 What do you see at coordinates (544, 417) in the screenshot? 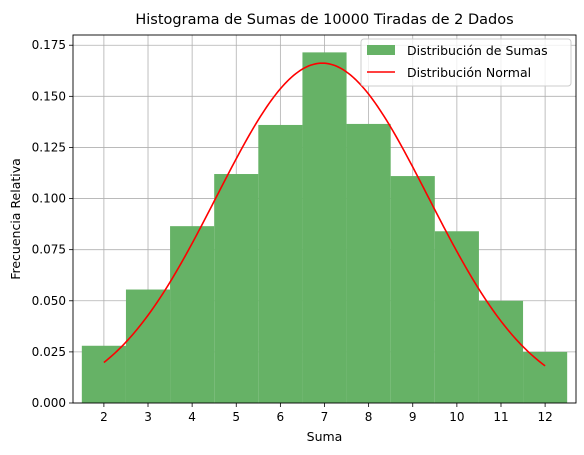
I see `x-tick-label: 12` at bounding box center [544, 417].